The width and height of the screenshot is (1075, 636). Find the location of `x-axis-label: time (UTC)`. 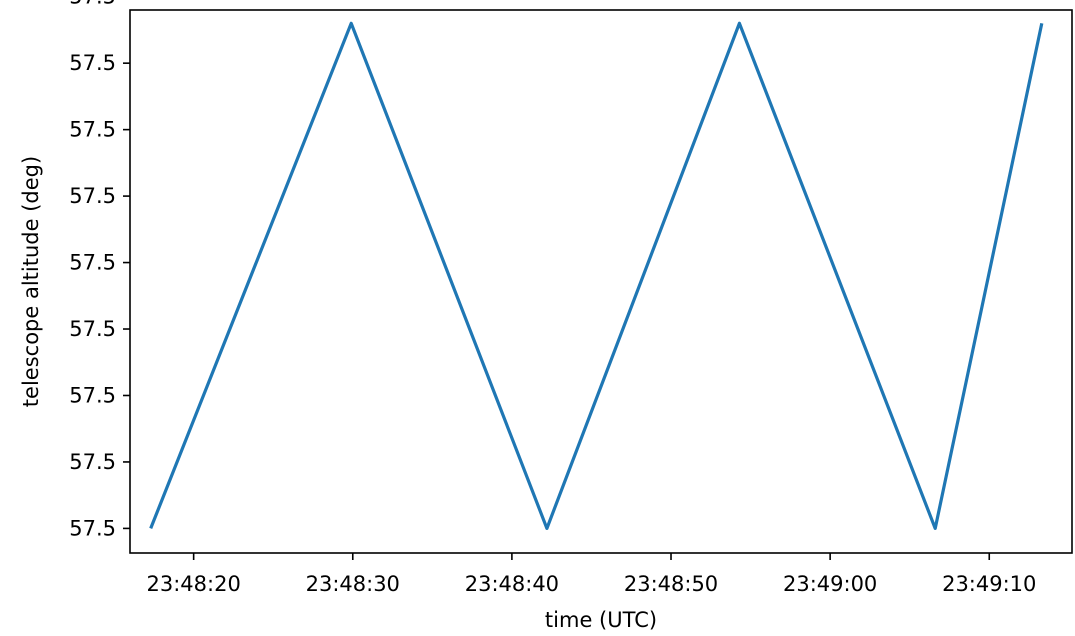

x-axis-label: time (UTC) is located at coordinates (601, 620).